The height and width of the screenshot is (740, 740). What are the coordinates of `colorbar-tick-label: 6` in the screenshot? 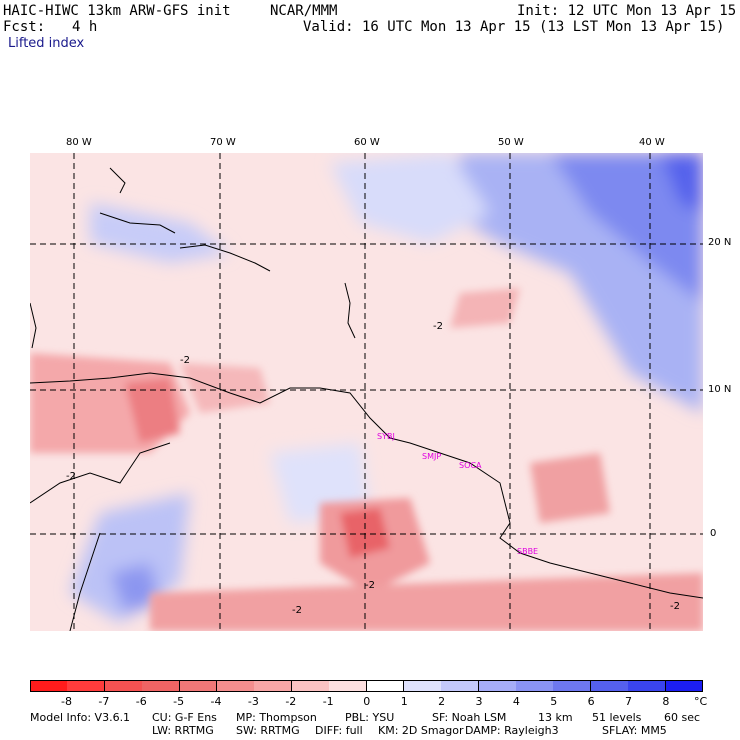 It's located at (591, 701).